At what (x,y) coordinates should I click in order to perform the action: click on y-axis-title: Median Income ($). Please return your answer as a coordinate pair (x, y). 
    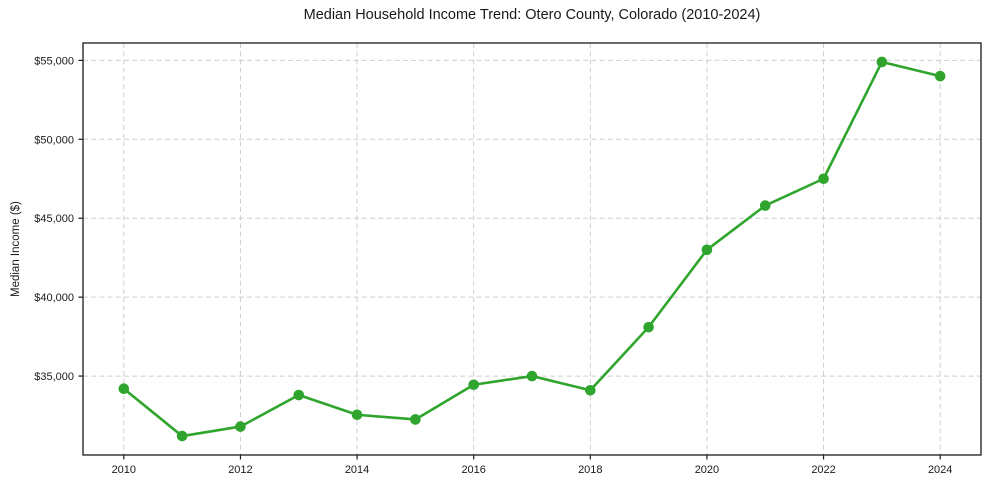
    Looking at the image, I should click on (16, 249).